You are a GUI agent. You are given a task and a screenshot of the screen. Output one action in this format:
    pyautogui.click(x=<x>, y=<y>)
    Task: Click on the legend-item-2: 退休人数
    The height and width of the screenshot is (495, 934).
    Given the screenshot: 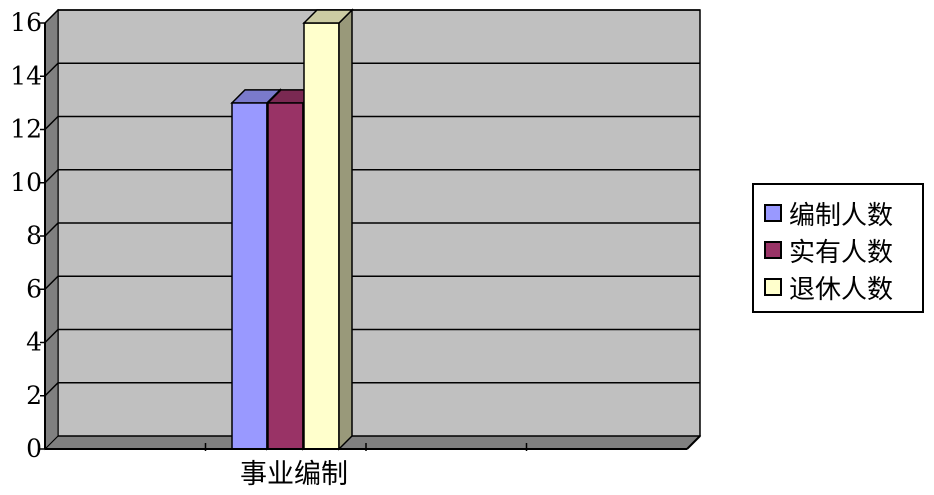 What is the action you would take?
    pyautogui.click(x=828, y=287)
    